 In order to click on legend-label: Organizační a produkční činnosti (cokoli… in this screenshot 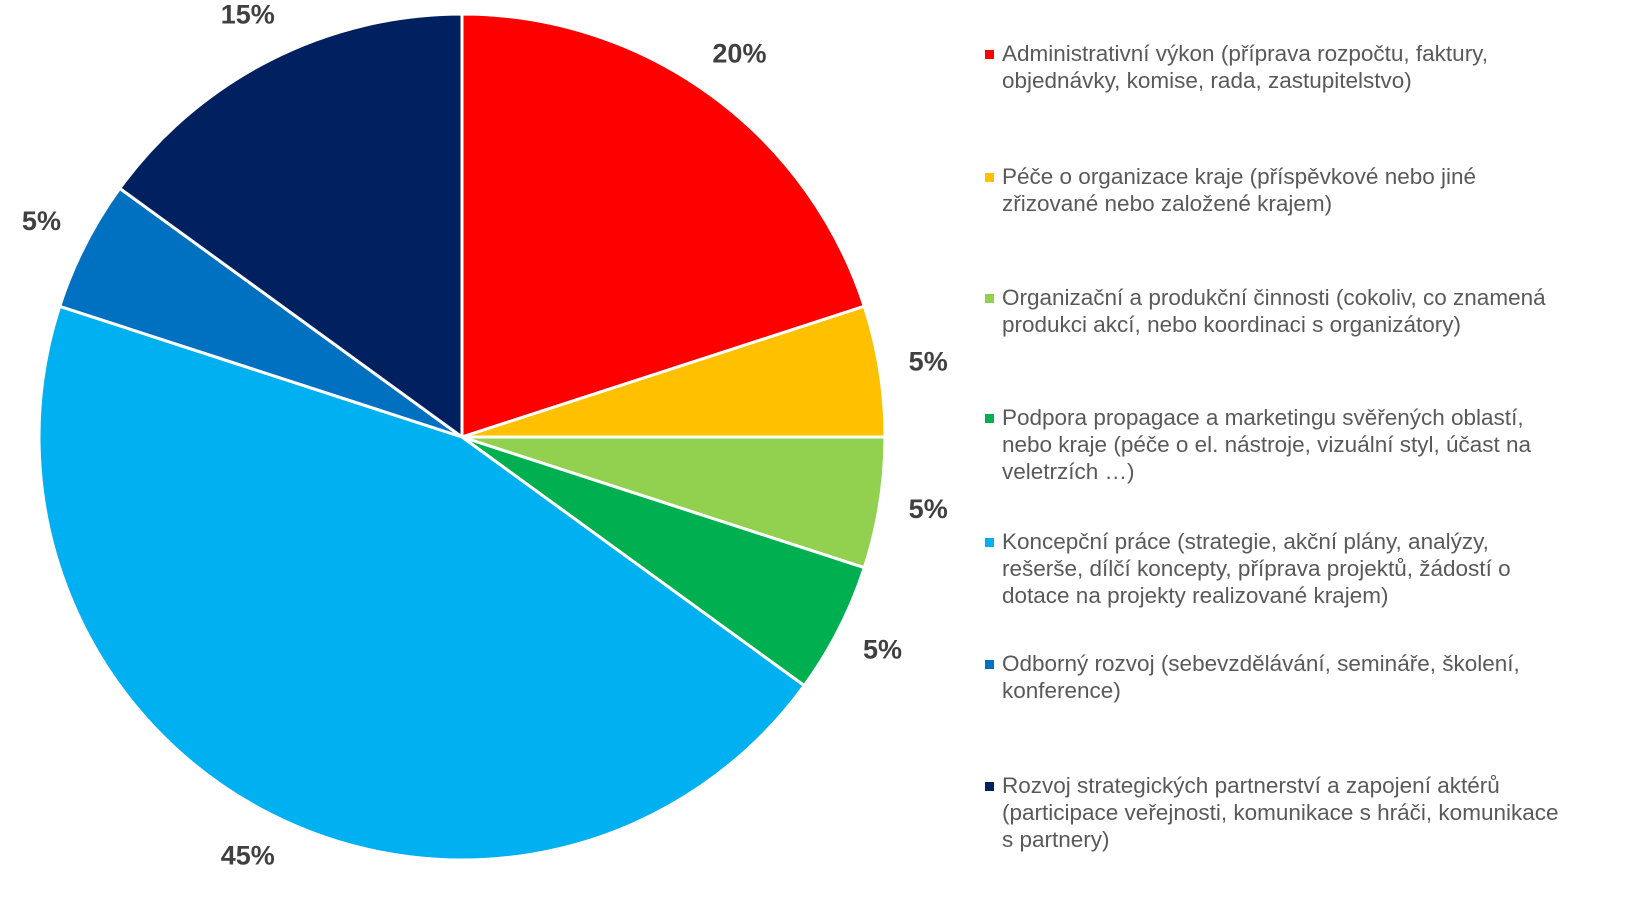, I will do `click(1274, 311)`.